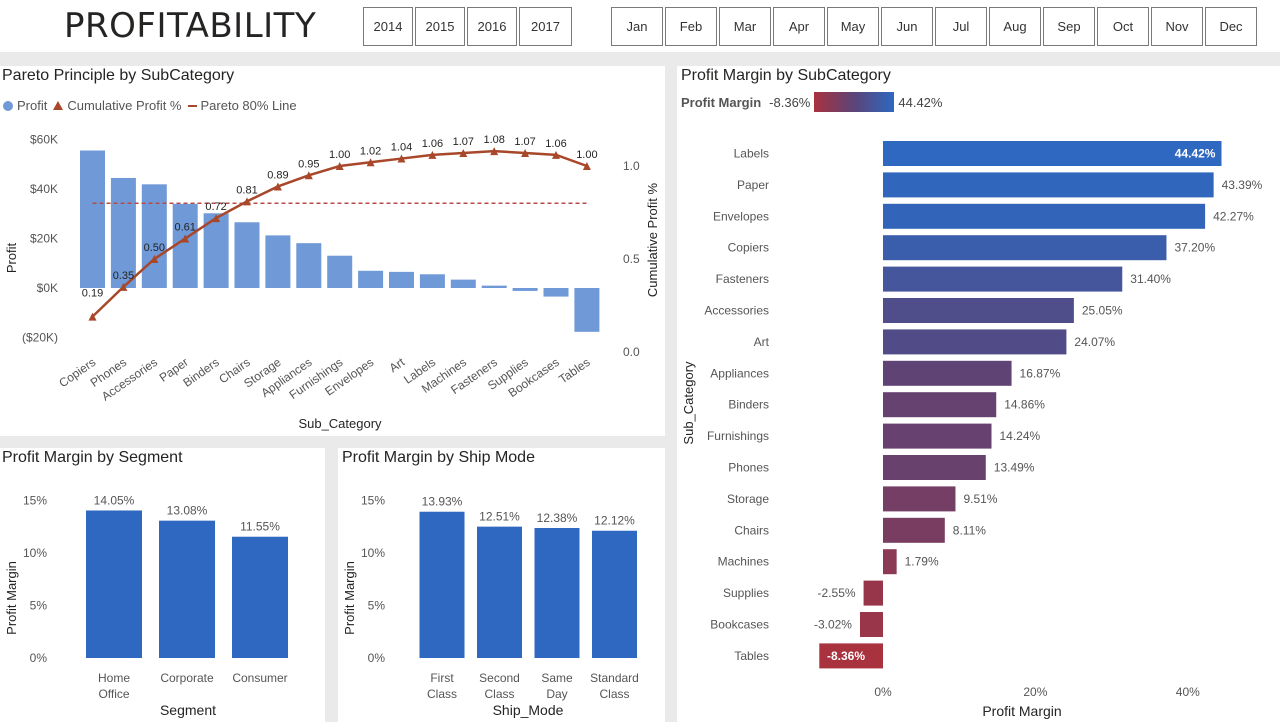 This screenshot has width=1280, height=722. Describe the element at coordinates (200, 372) in the screenshot. I see `x-tick-label: Binders` at that location.